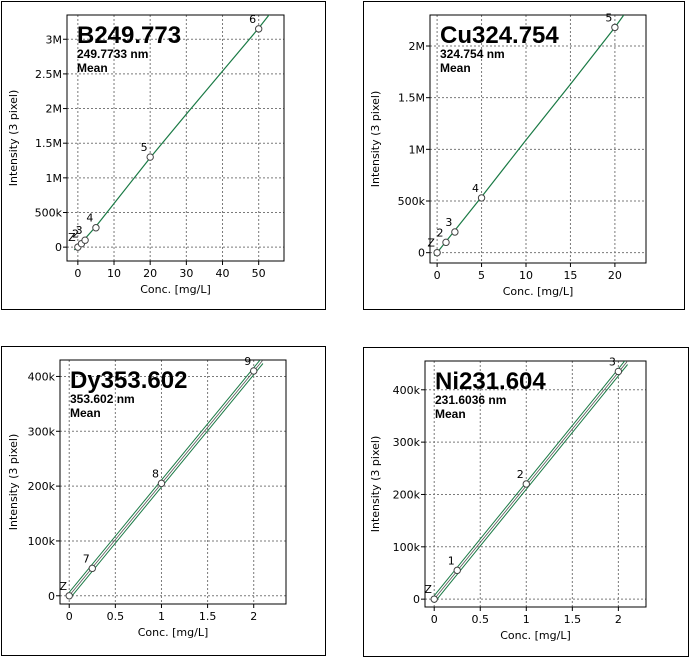  I want to click on point-label: 9, so click(247, 361).